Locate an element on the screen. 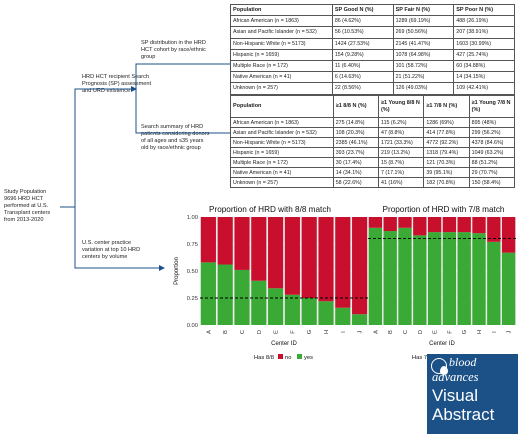 This screenshot has height=436, width=520. value-cell: 47 (8.8%) is located at coordinates (401, 132).